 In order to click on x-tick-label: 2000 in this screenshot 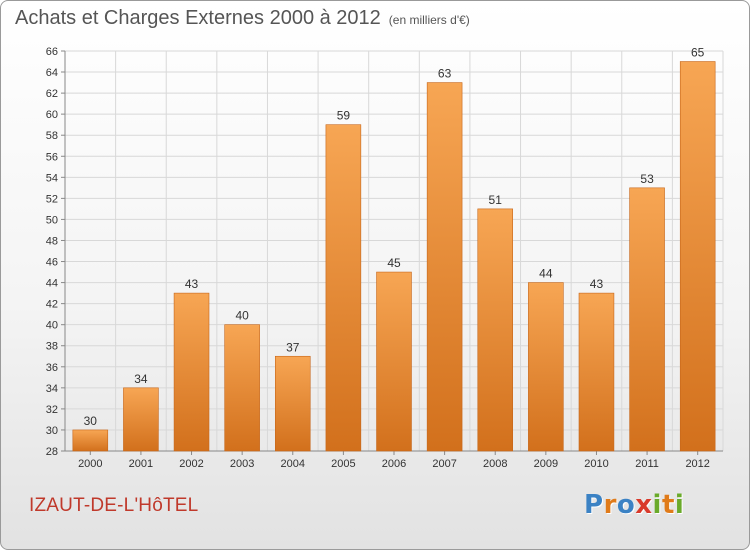, I will do `click(90, 464)`.